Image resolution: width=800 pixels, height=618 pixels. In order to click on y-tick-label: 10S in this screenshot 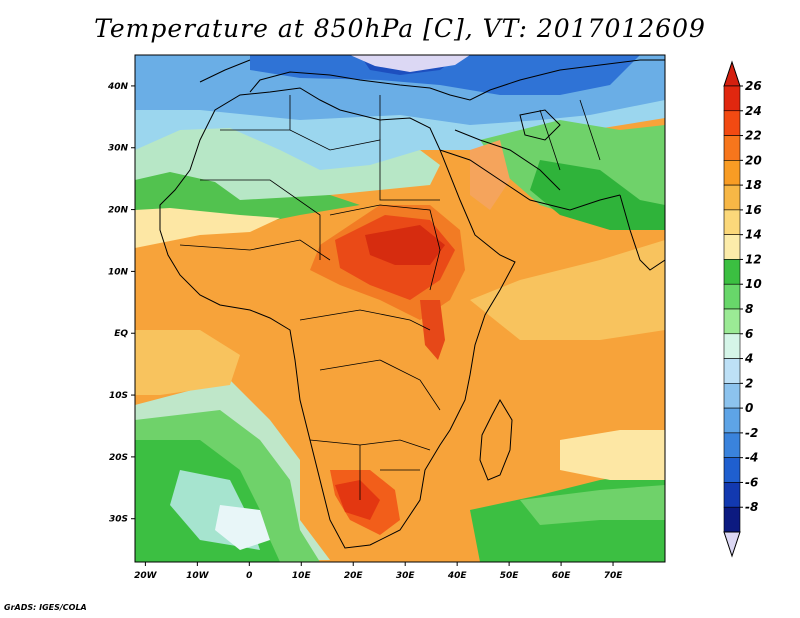, I will do `click(118, 396)`.